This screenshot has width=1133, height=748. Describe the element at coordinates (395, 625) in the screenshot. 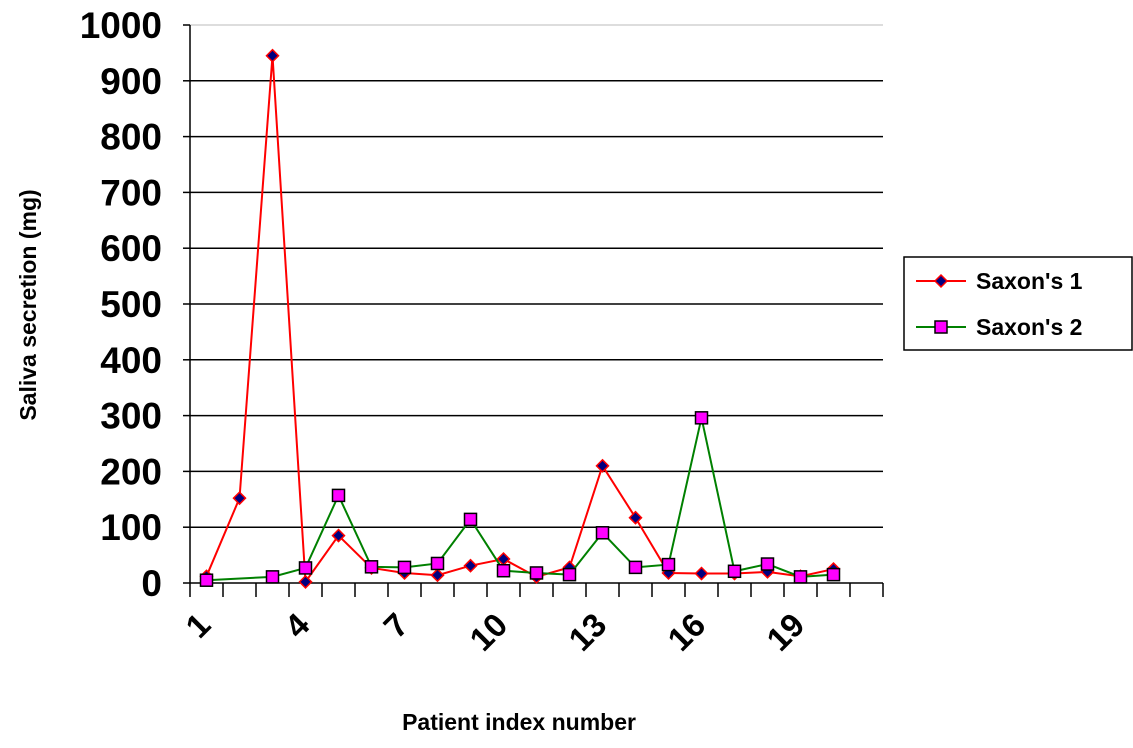

I see `x-tick-label: 7` at that location.